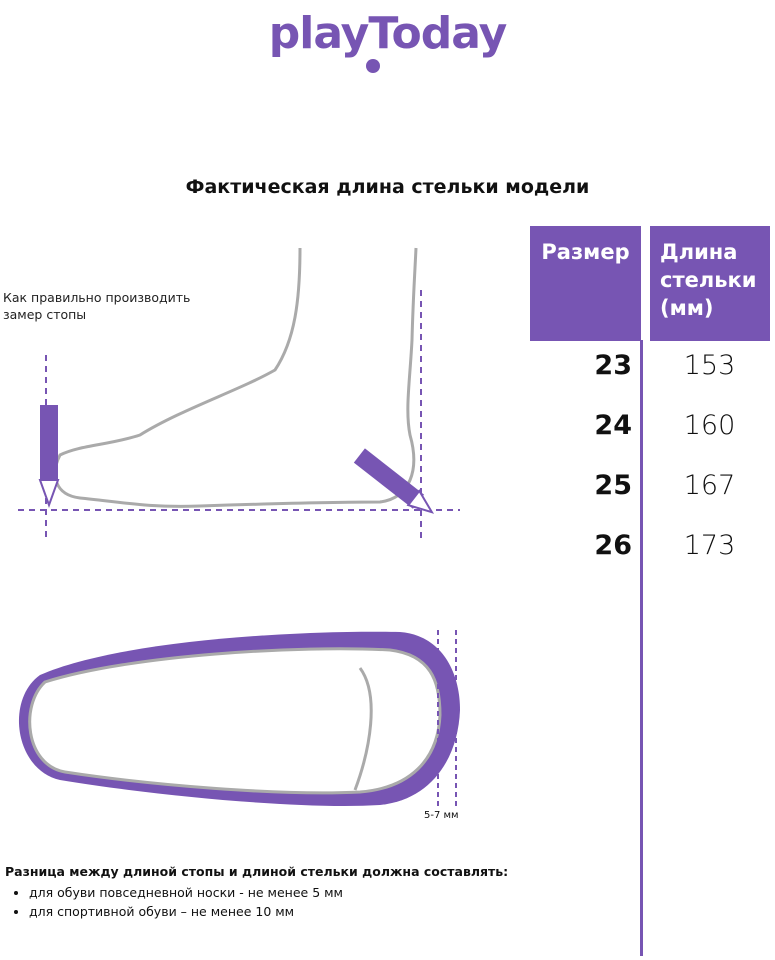 Image resolution: width=775 pixels, height=960 pixels. Describe the element at coordinates (709, 365) in the screenshot. I see `length-cell: 153` at that location.